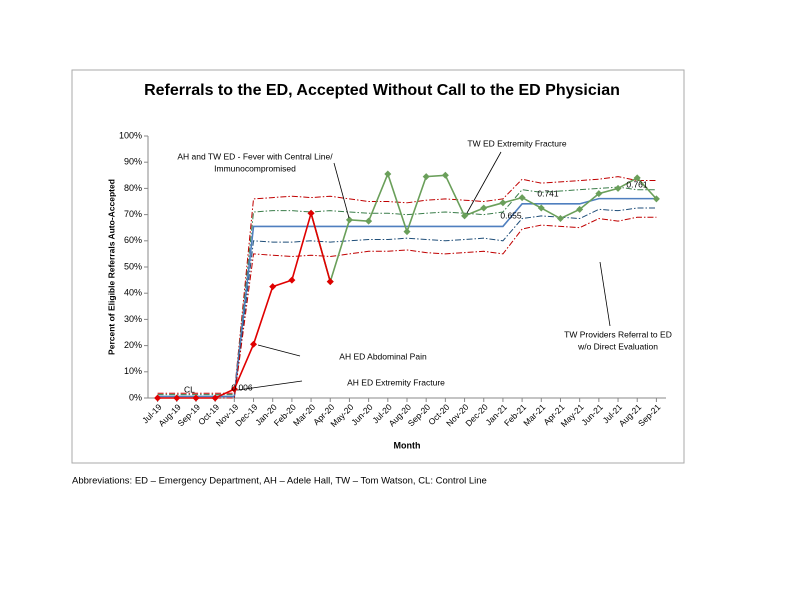  Describe the element at coordinates (135, 397) in the screenshot. I see `y-tick-label: 0%` at that location.